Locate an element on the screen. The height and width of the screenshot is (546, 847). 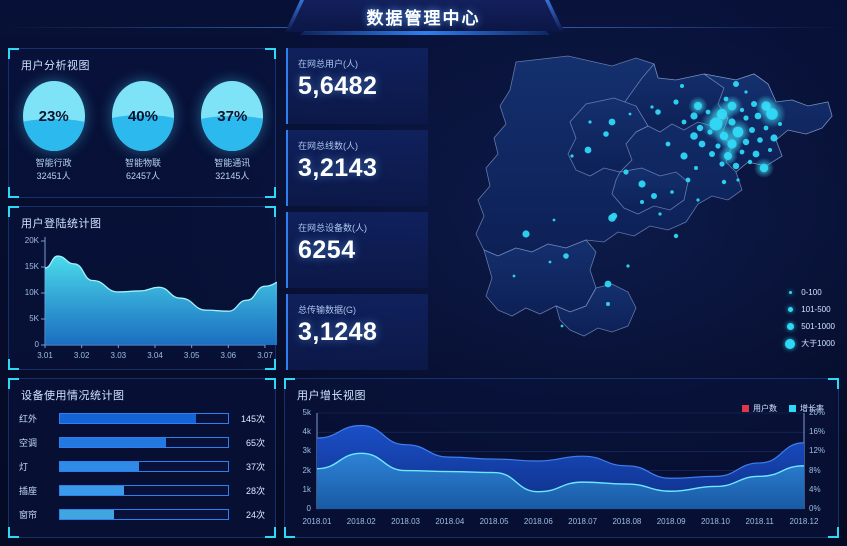
user-gauge-2: 40% 智能物联 62457人 is located at coordinates (143, 131).